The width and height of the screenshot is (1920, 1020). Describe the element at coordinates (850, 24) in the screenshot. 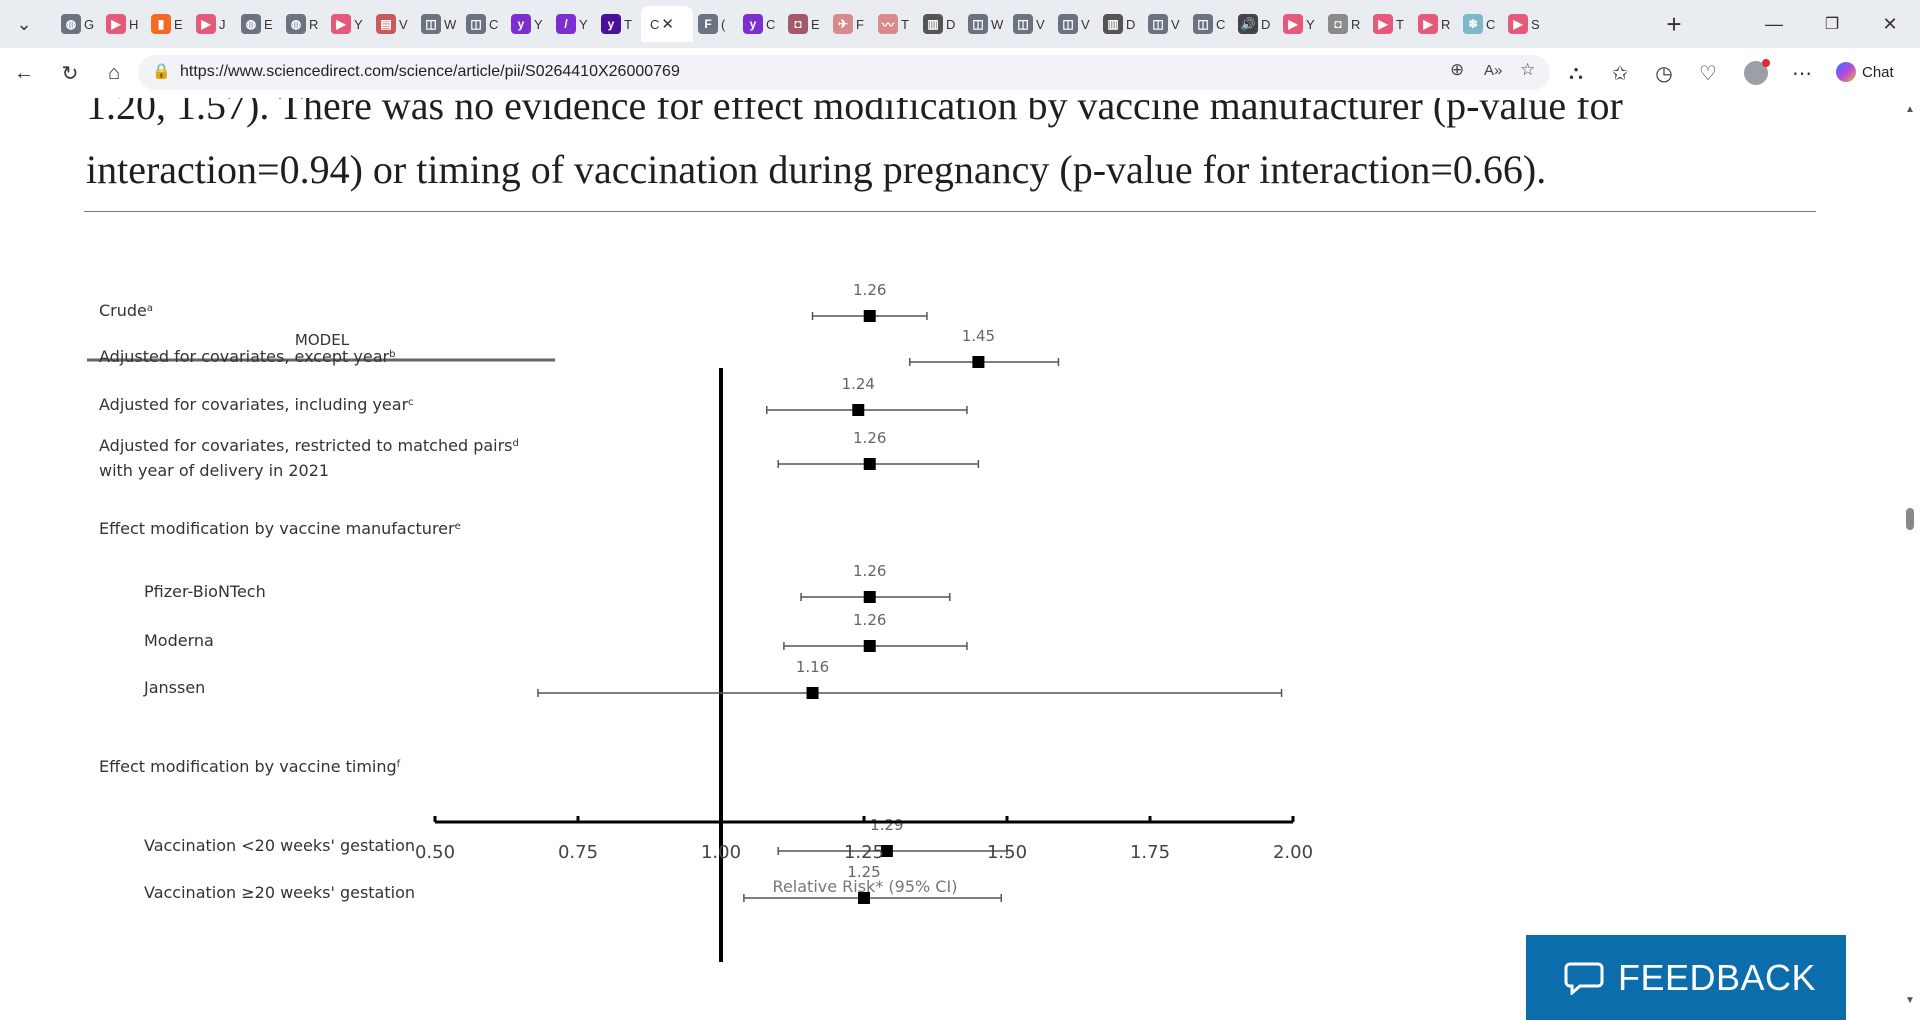

I see `tab: ✈ F` at that location.